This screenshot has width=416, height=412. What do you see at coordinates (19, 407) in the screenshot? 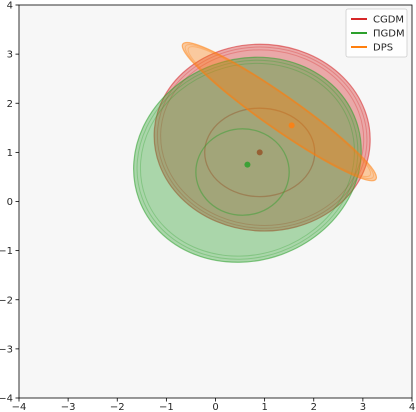
I see `x-tick-label: −4` at bounding box center [19, 407].